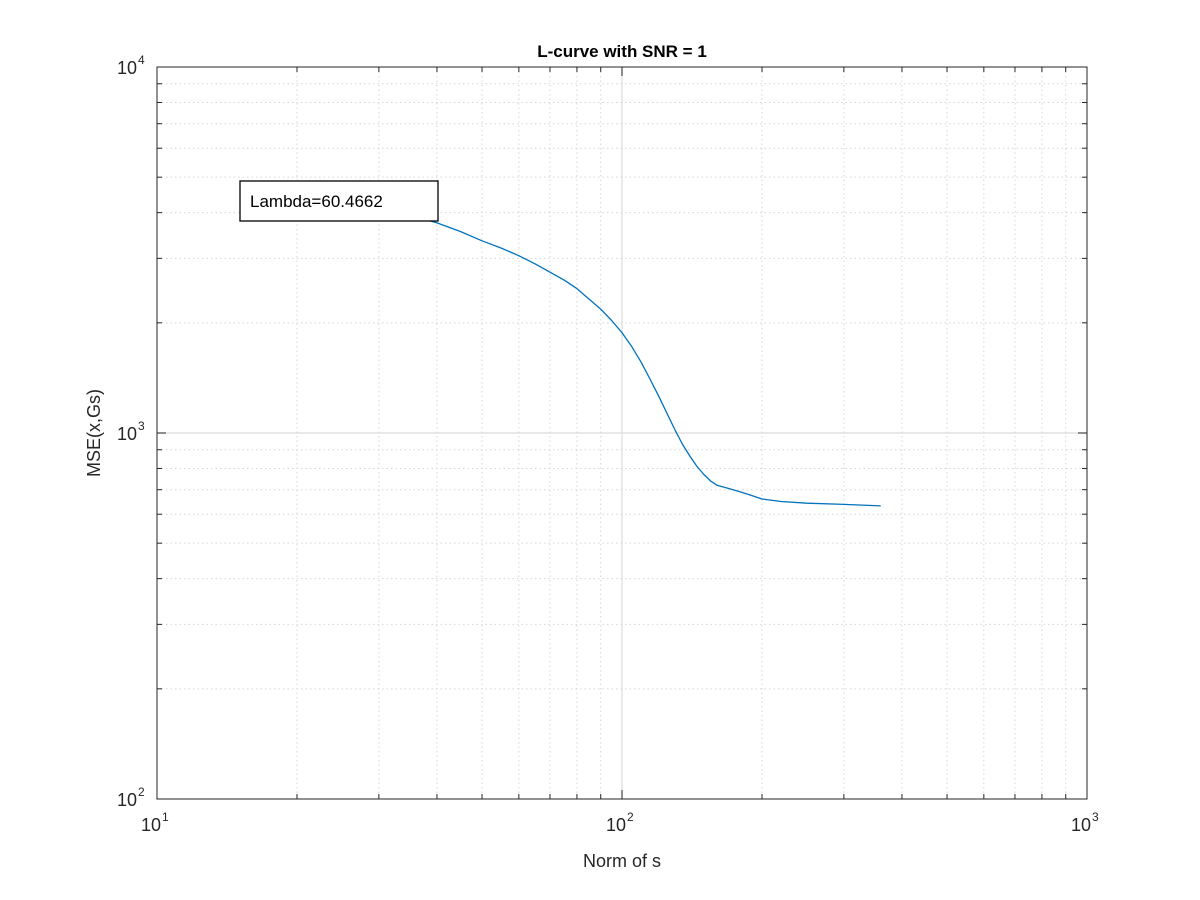 The width and height of the screenshot is (1200, 900). I want to click on x-tick-labels: 10 1 10 2 10 3, so click(620, 822).